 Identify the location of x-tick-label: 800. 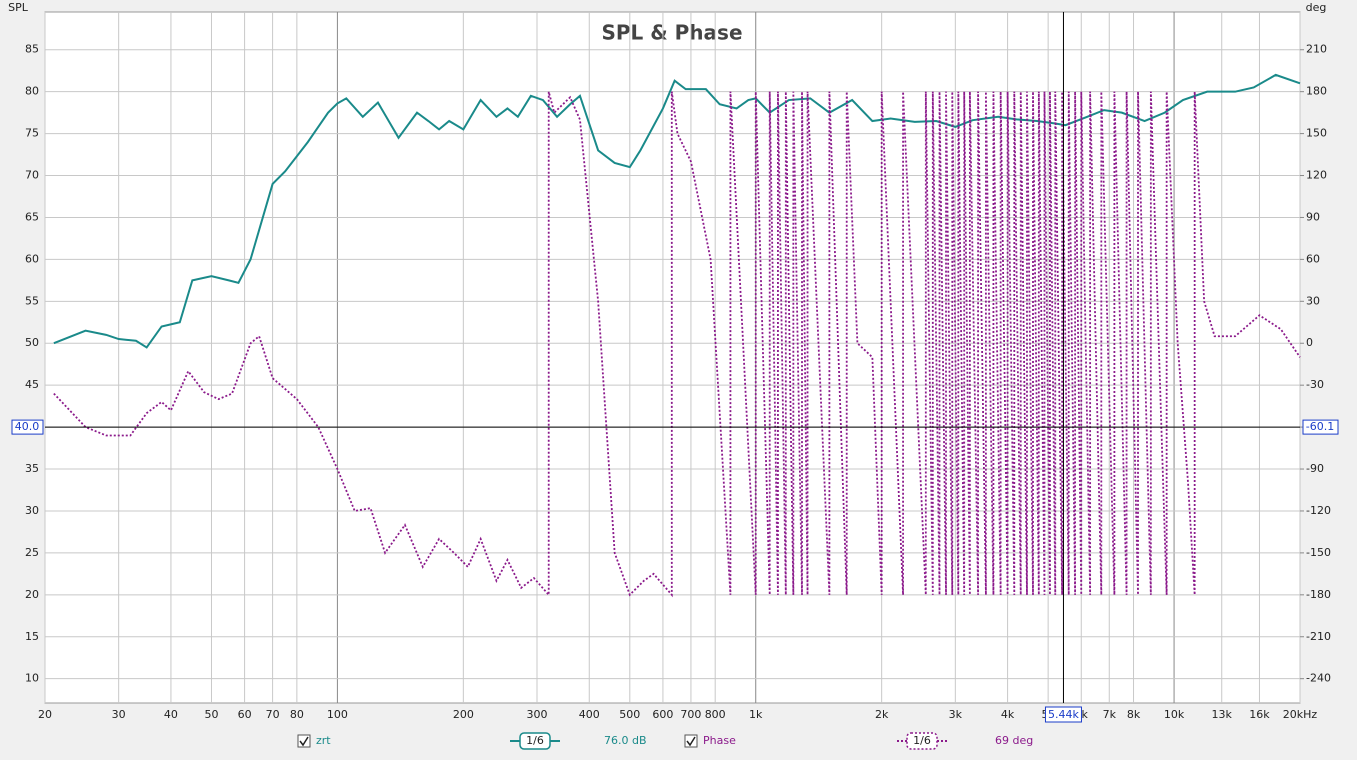
(715, 714).